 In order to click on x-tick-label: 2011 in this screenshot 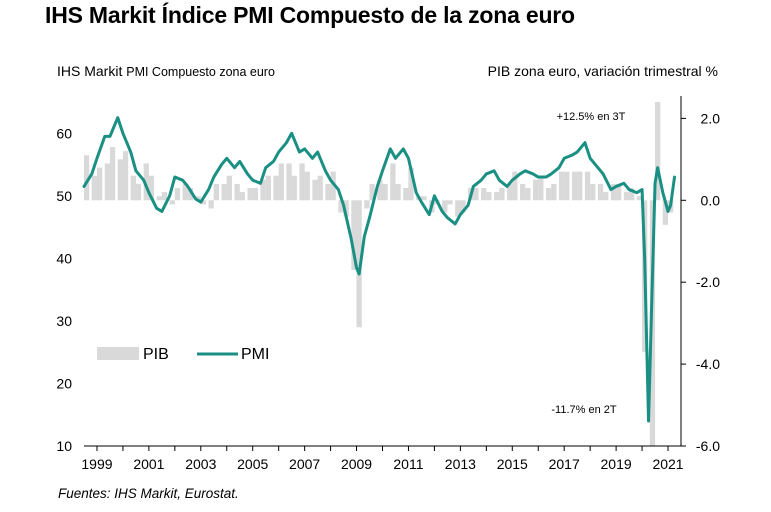, I will do `click(408, 464)`.